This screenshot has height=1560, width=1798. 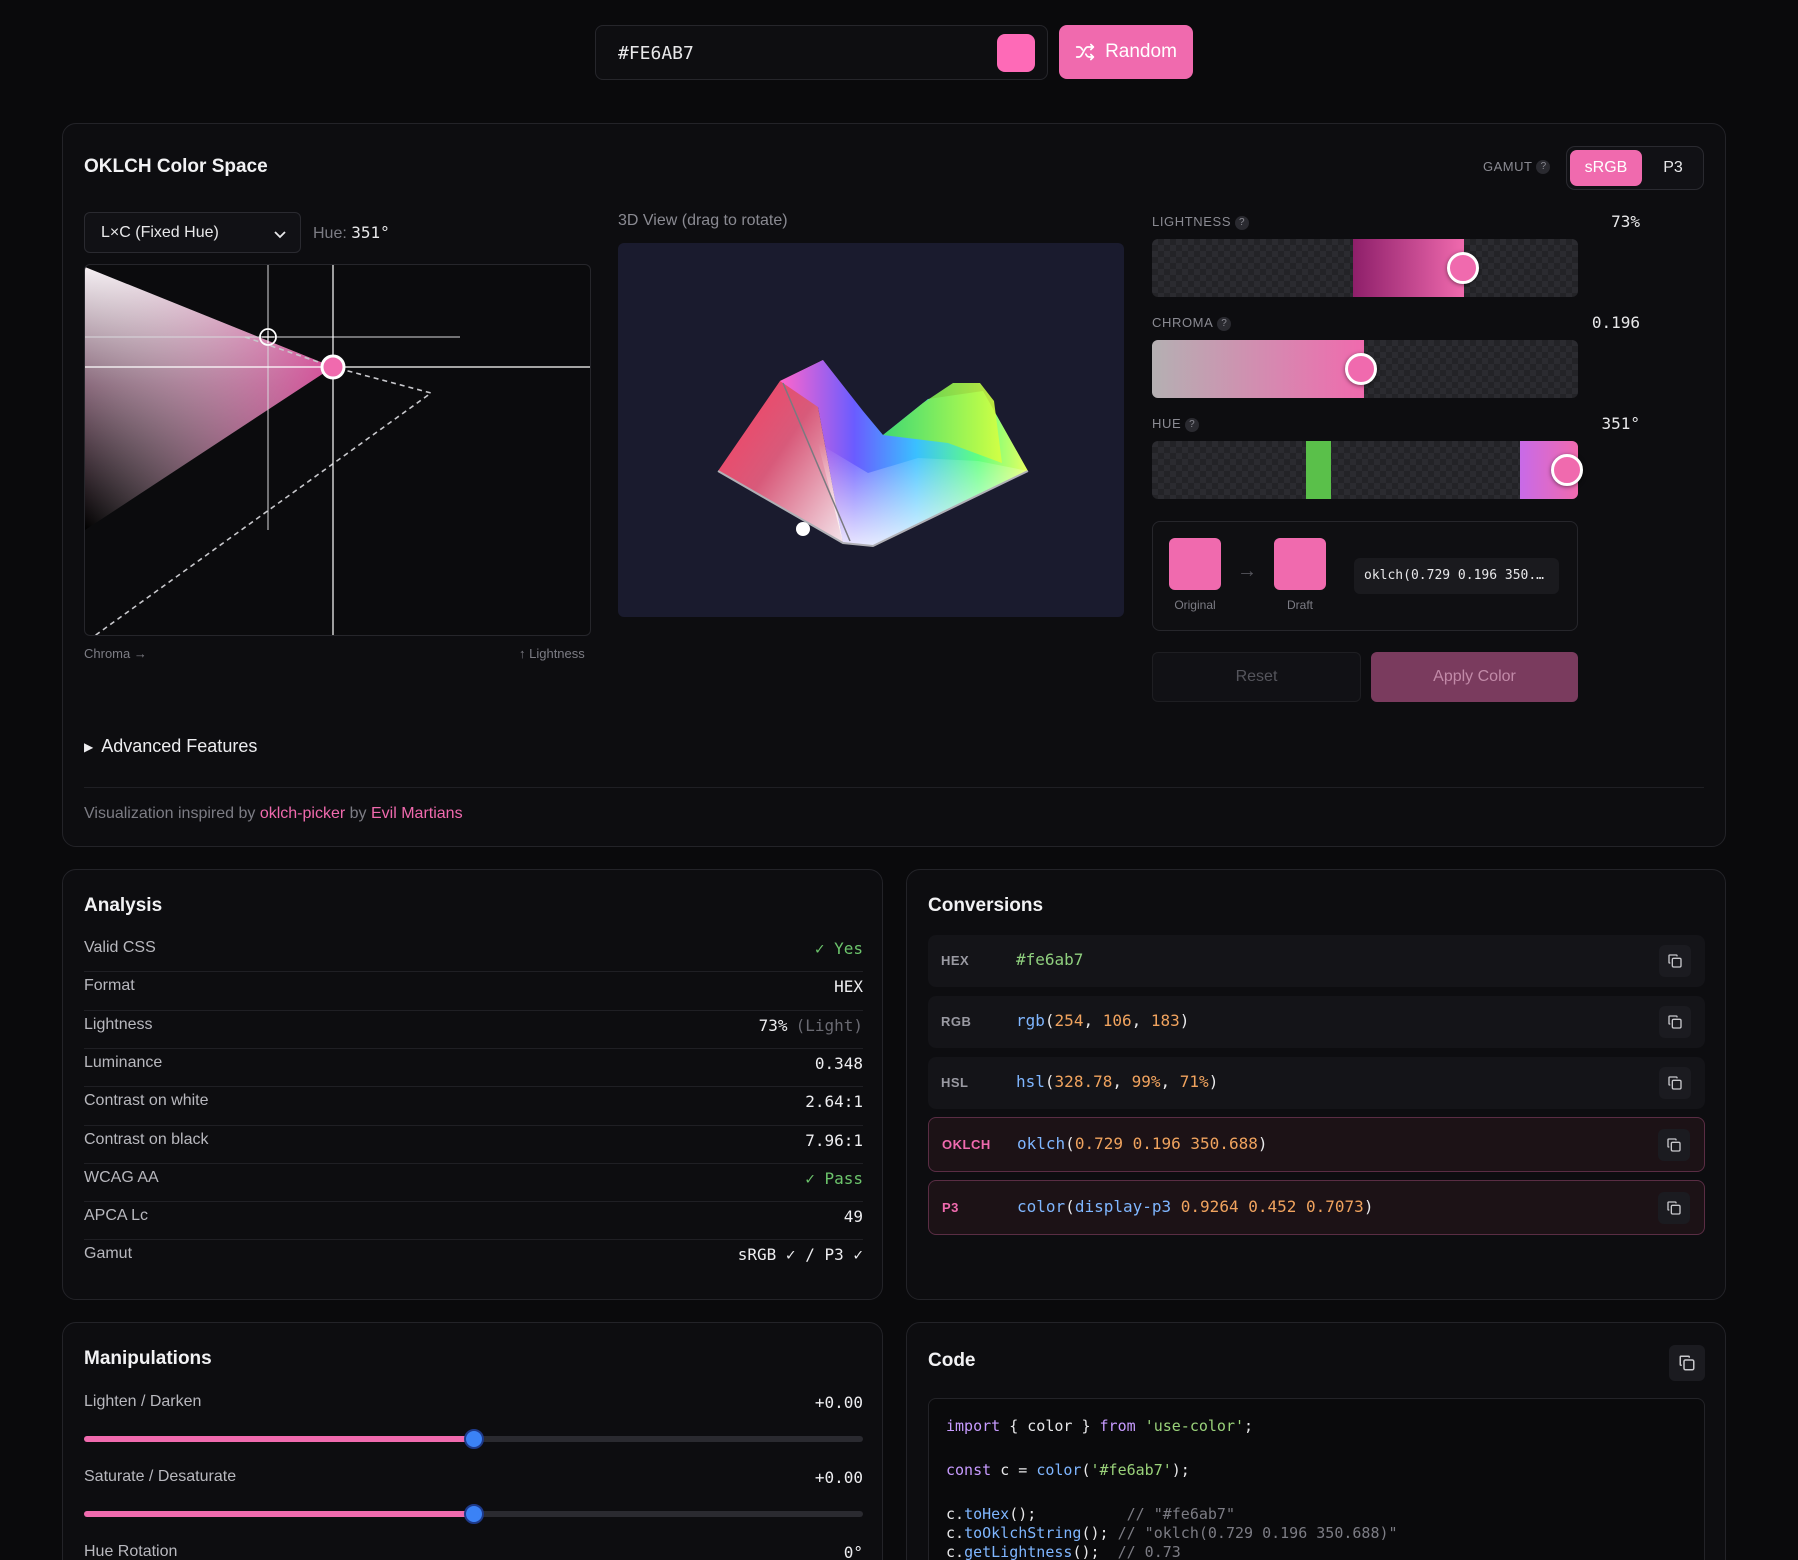 What do you see at coordinates (834, 1102) in the screenshot?
I see `analysis-row-value: 2.64:1` at bounding box center [834, 1102].